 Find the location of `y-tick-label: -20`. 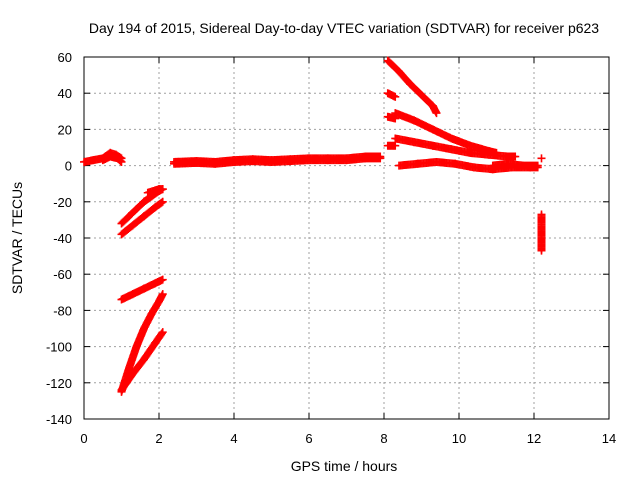

y-tick-label: -20 is located at coordinates (62, 202).